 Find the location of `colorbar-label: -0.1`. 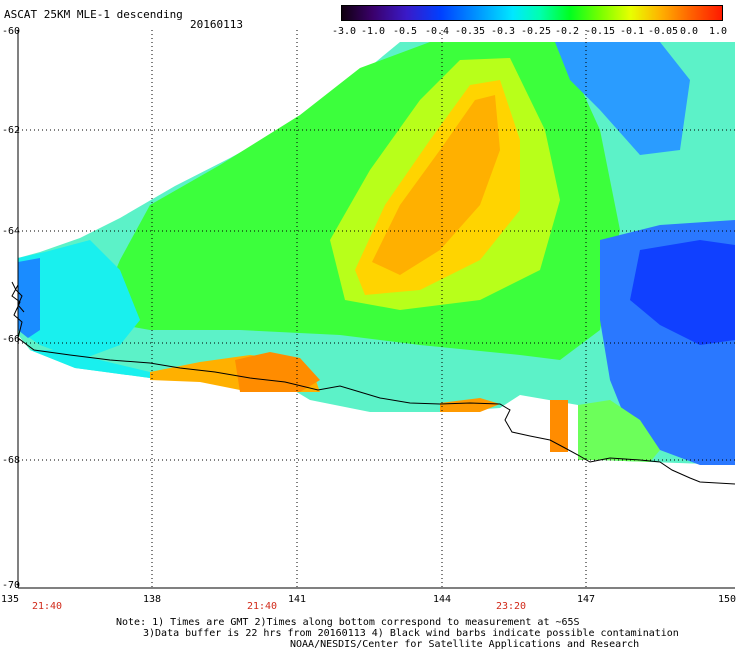

colorbar-label: -0.1 is located at coordinates (632, 31).